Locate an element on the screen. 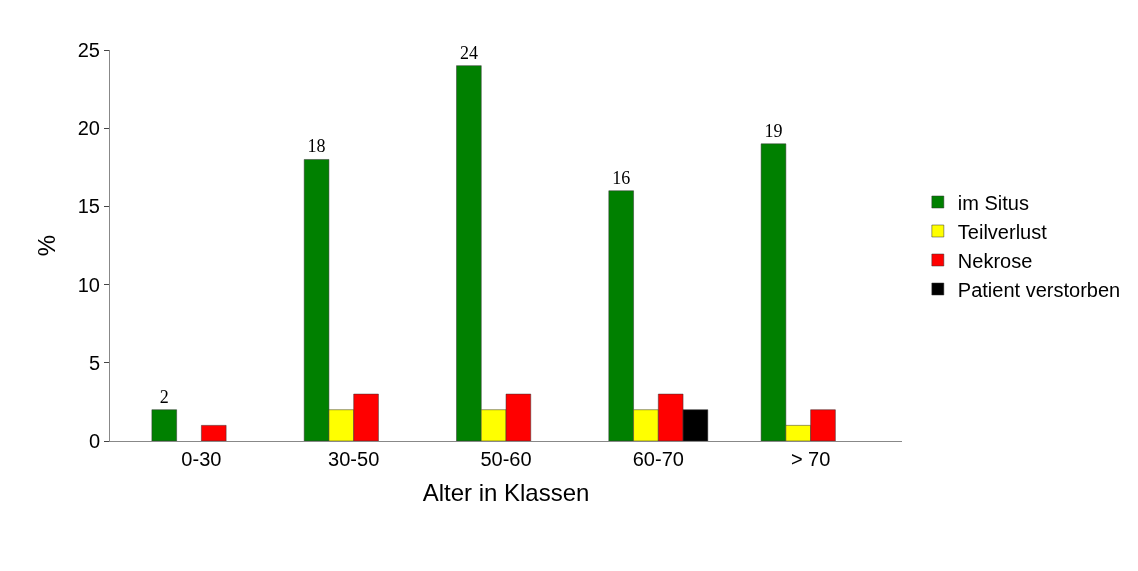 This screenshot has width=1138, height=571. y-axis-title: % is located at coordinates (46, 245).